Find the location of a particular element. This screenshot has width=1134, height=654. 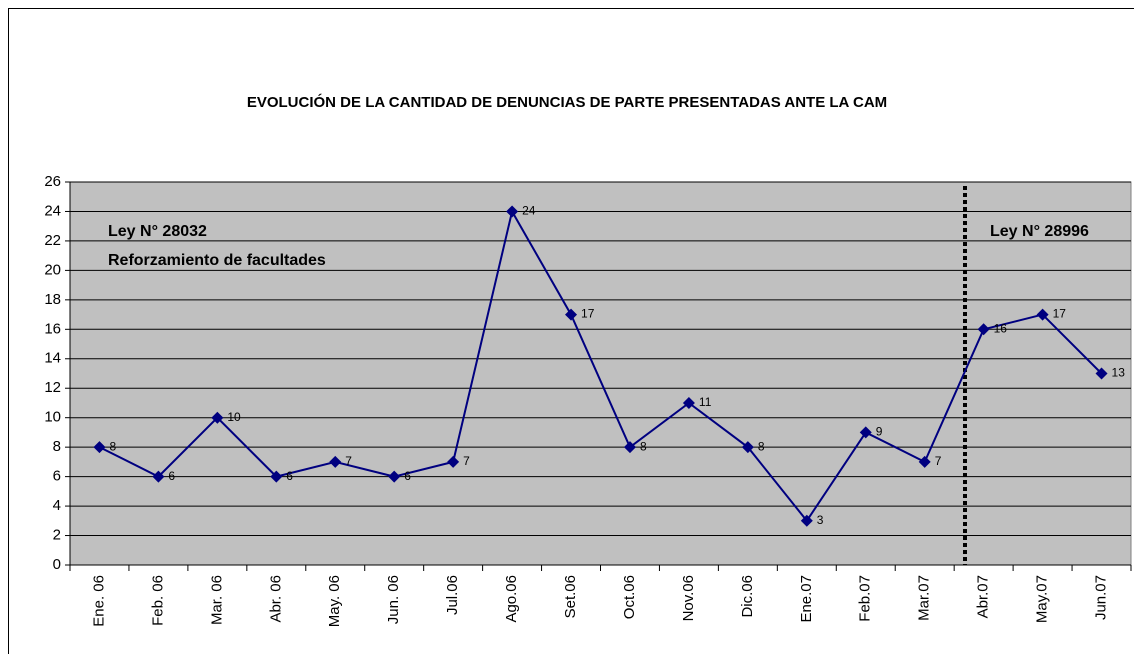

y-tick-label: 0 is located at coordinates (57, 564).